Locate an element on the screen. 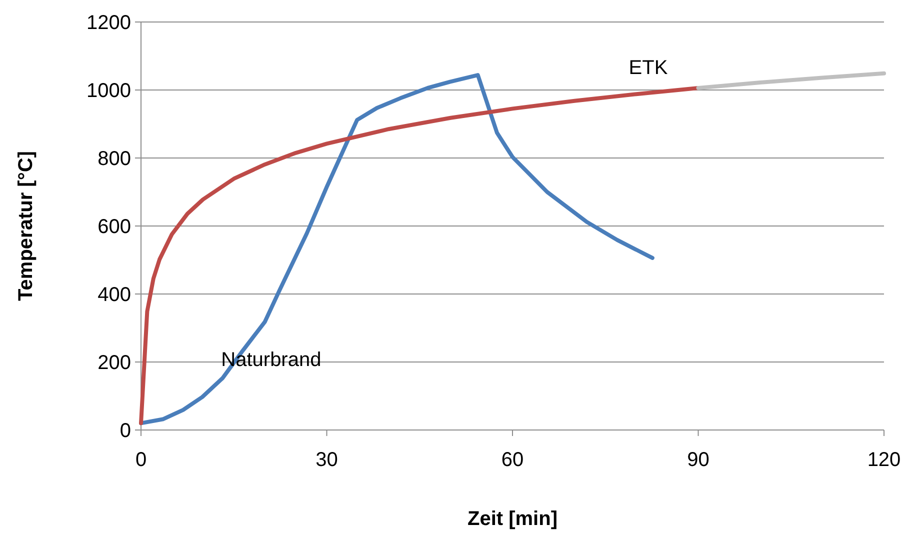 Image resolution: width=910 pixels, height=535 pixels. x-axis-title: Zeit [min] is located at coordinates (513, 519).